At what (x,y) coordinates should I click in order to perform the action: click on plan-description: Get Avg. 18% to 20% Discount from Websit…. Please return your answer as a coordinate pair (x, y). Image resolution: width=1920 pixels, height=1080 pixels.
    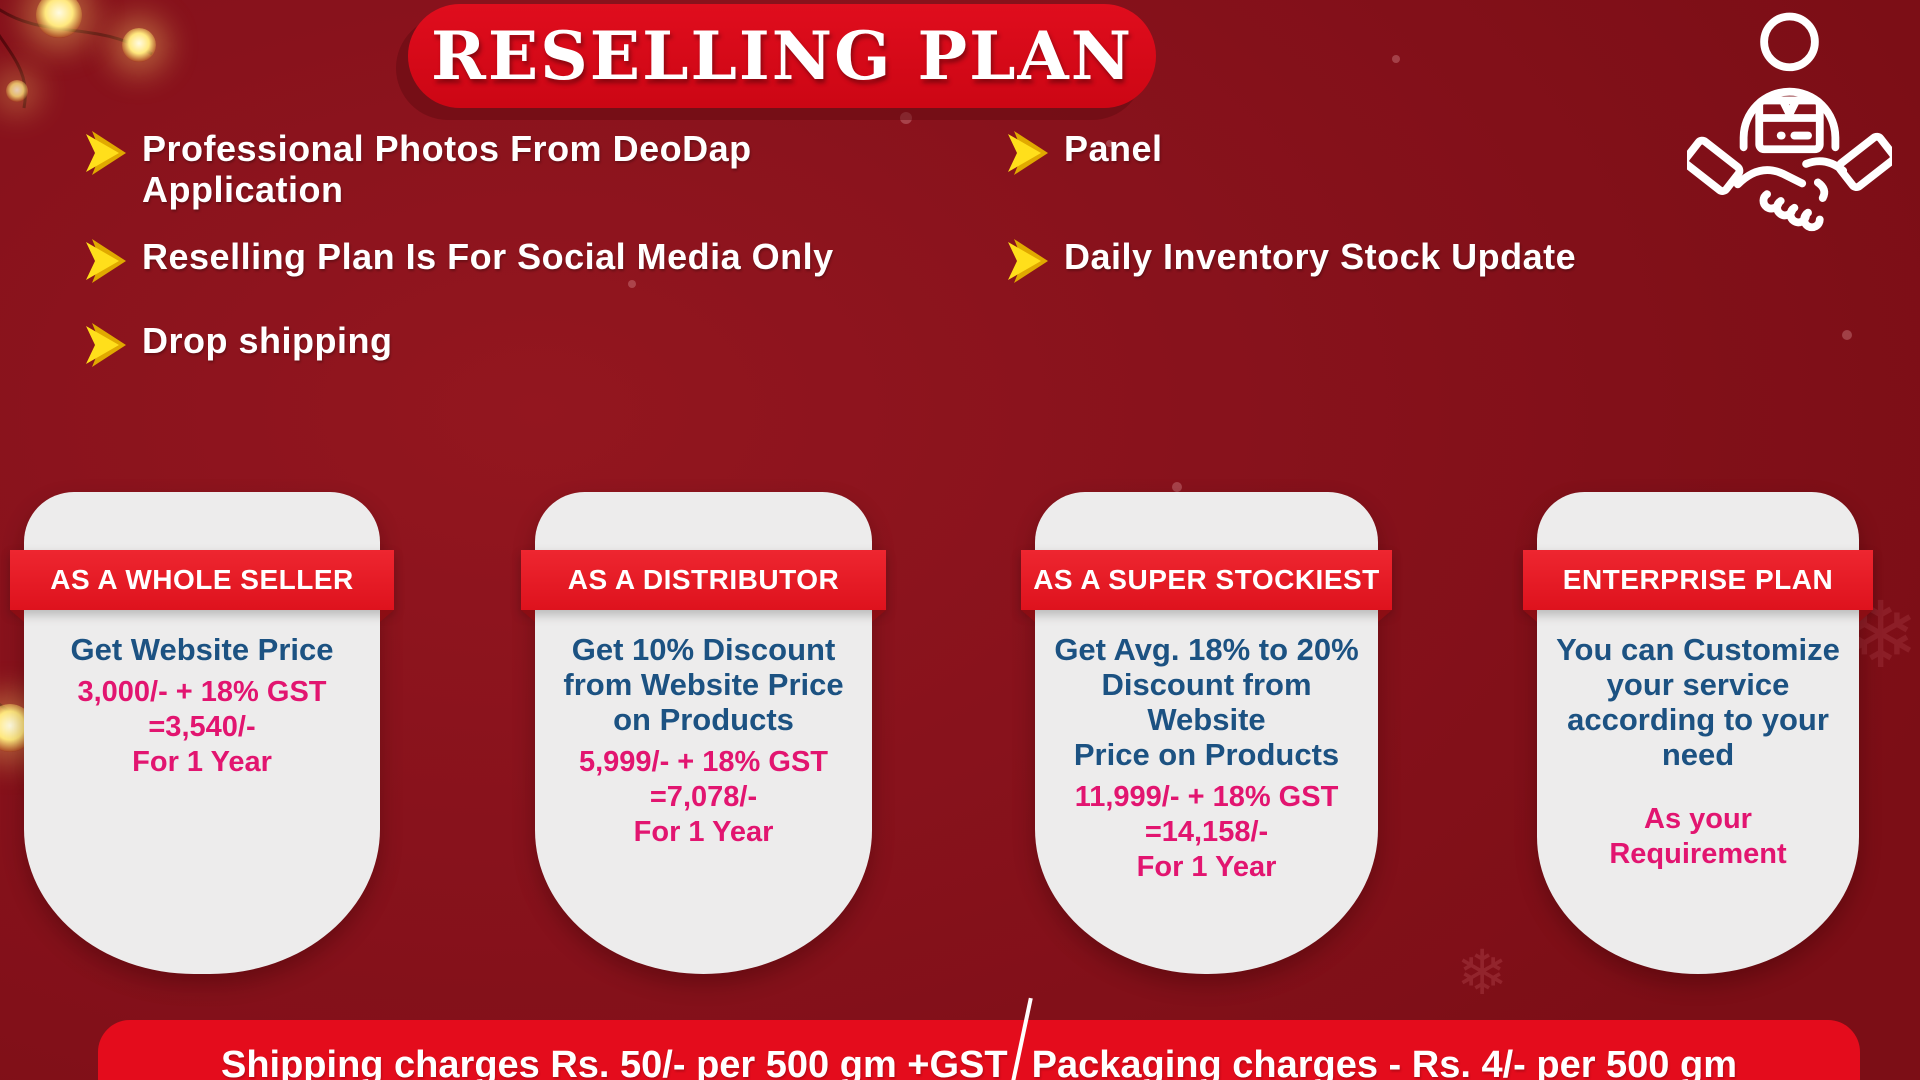
    Looking at the image, I should click on (1206, 702).